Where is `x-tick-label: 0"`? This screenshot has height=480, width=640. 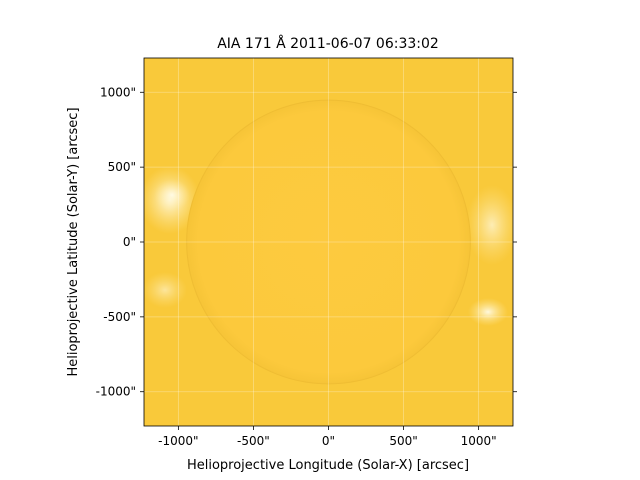
x-tick-label: 0" is located at coordinates (328, 441).